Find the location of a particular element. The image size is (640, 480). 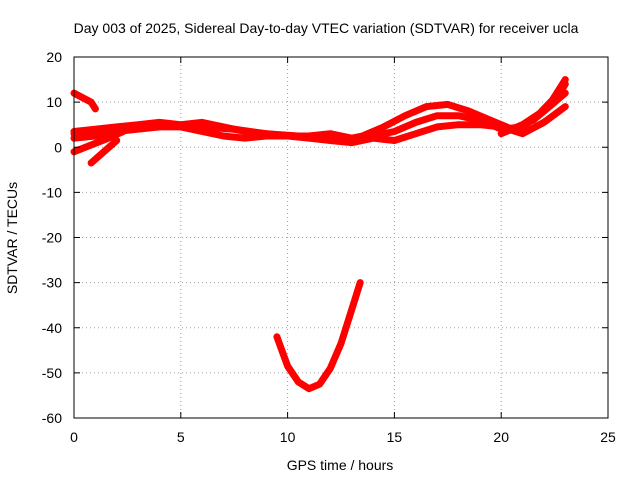

y-tick-label: 20 is located at coordinates (54, 57).